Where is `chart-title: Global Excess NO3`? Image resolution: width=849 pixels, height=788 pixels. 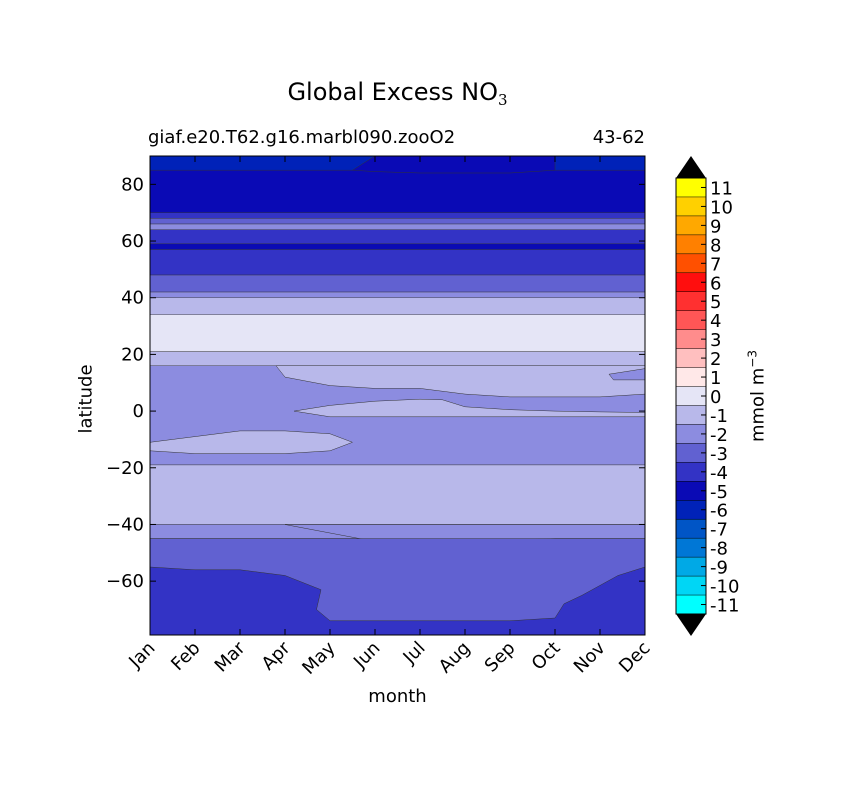
chart-title: Global Excess NO3 is located at coordinates (397, 93).